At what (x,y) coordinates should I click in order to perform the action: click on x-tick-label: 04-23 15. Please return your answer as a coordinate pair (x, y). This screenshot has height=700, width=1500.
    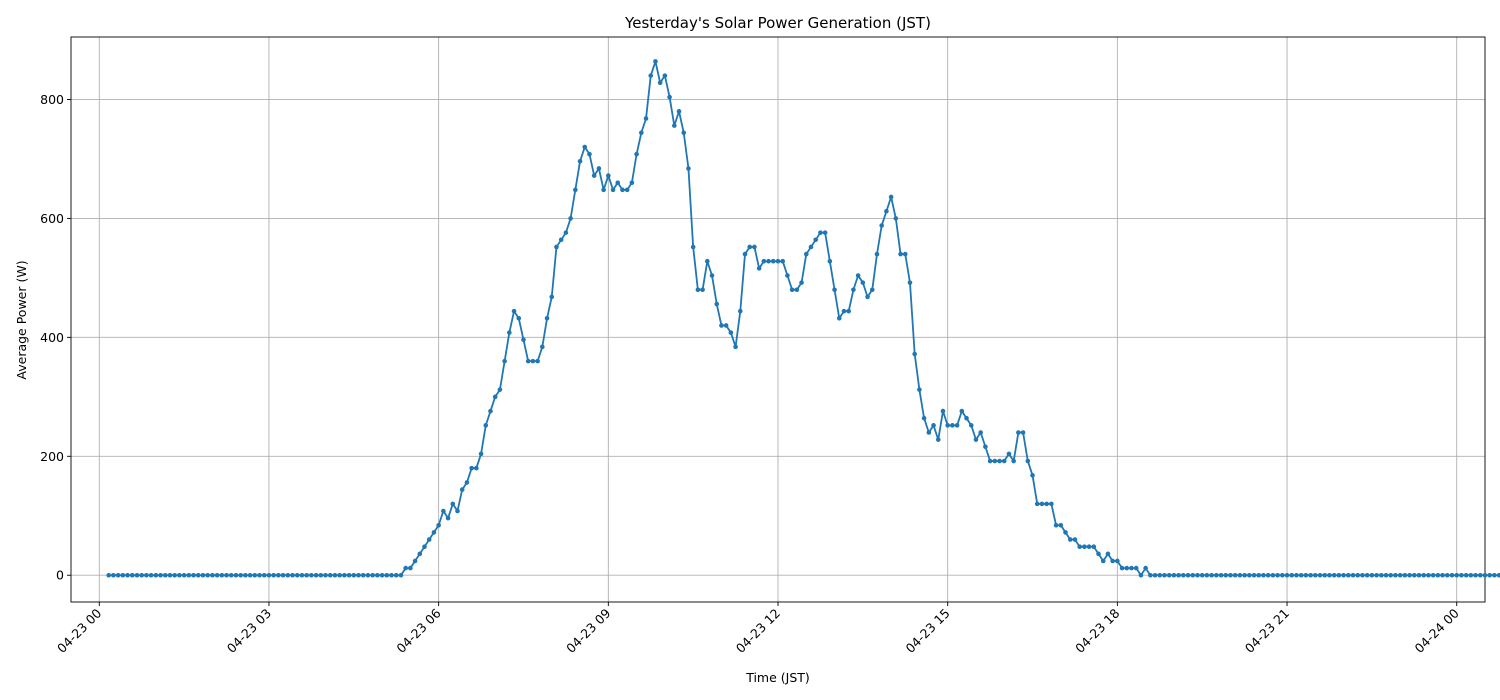
    Looking at the image, I should click on (927, 631).